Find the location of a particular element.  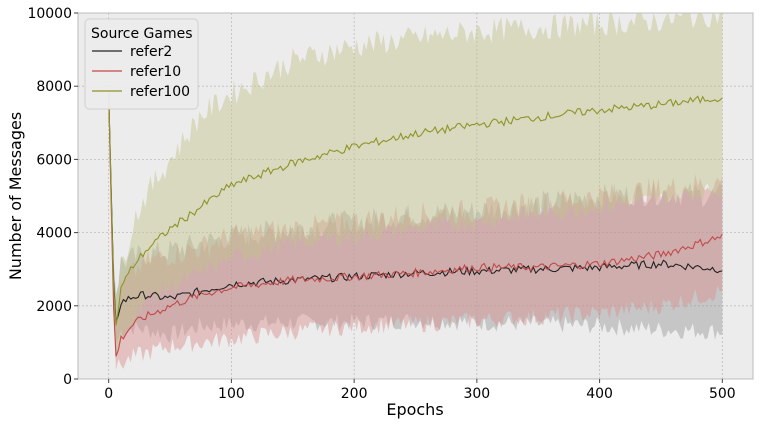

y-tick-label: 6000 is located at coordinates (54, 160).